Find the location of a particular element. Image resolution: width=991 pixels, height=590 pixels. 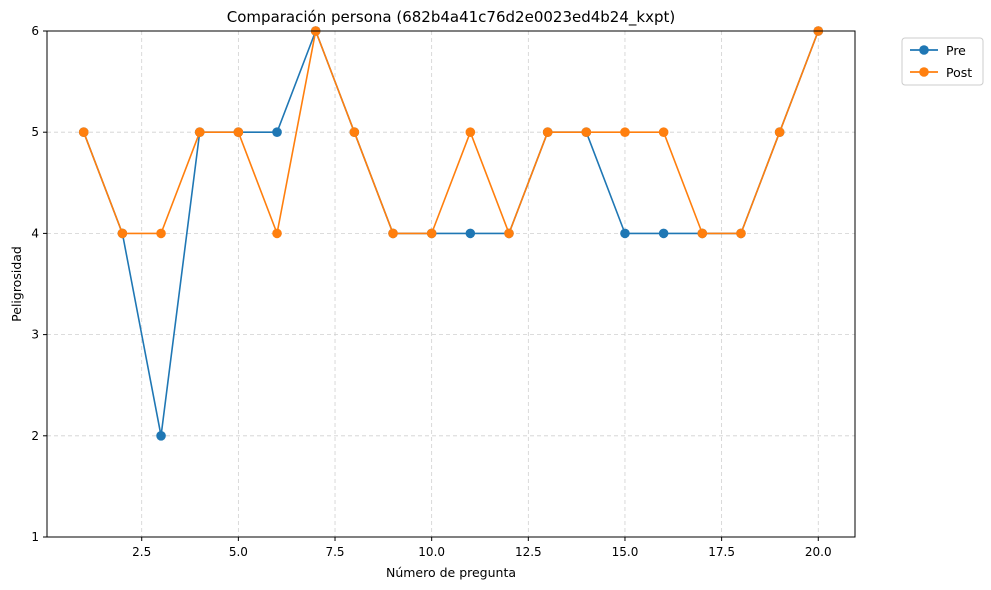

legend-marker-pre is located at coordinates (924, 50).